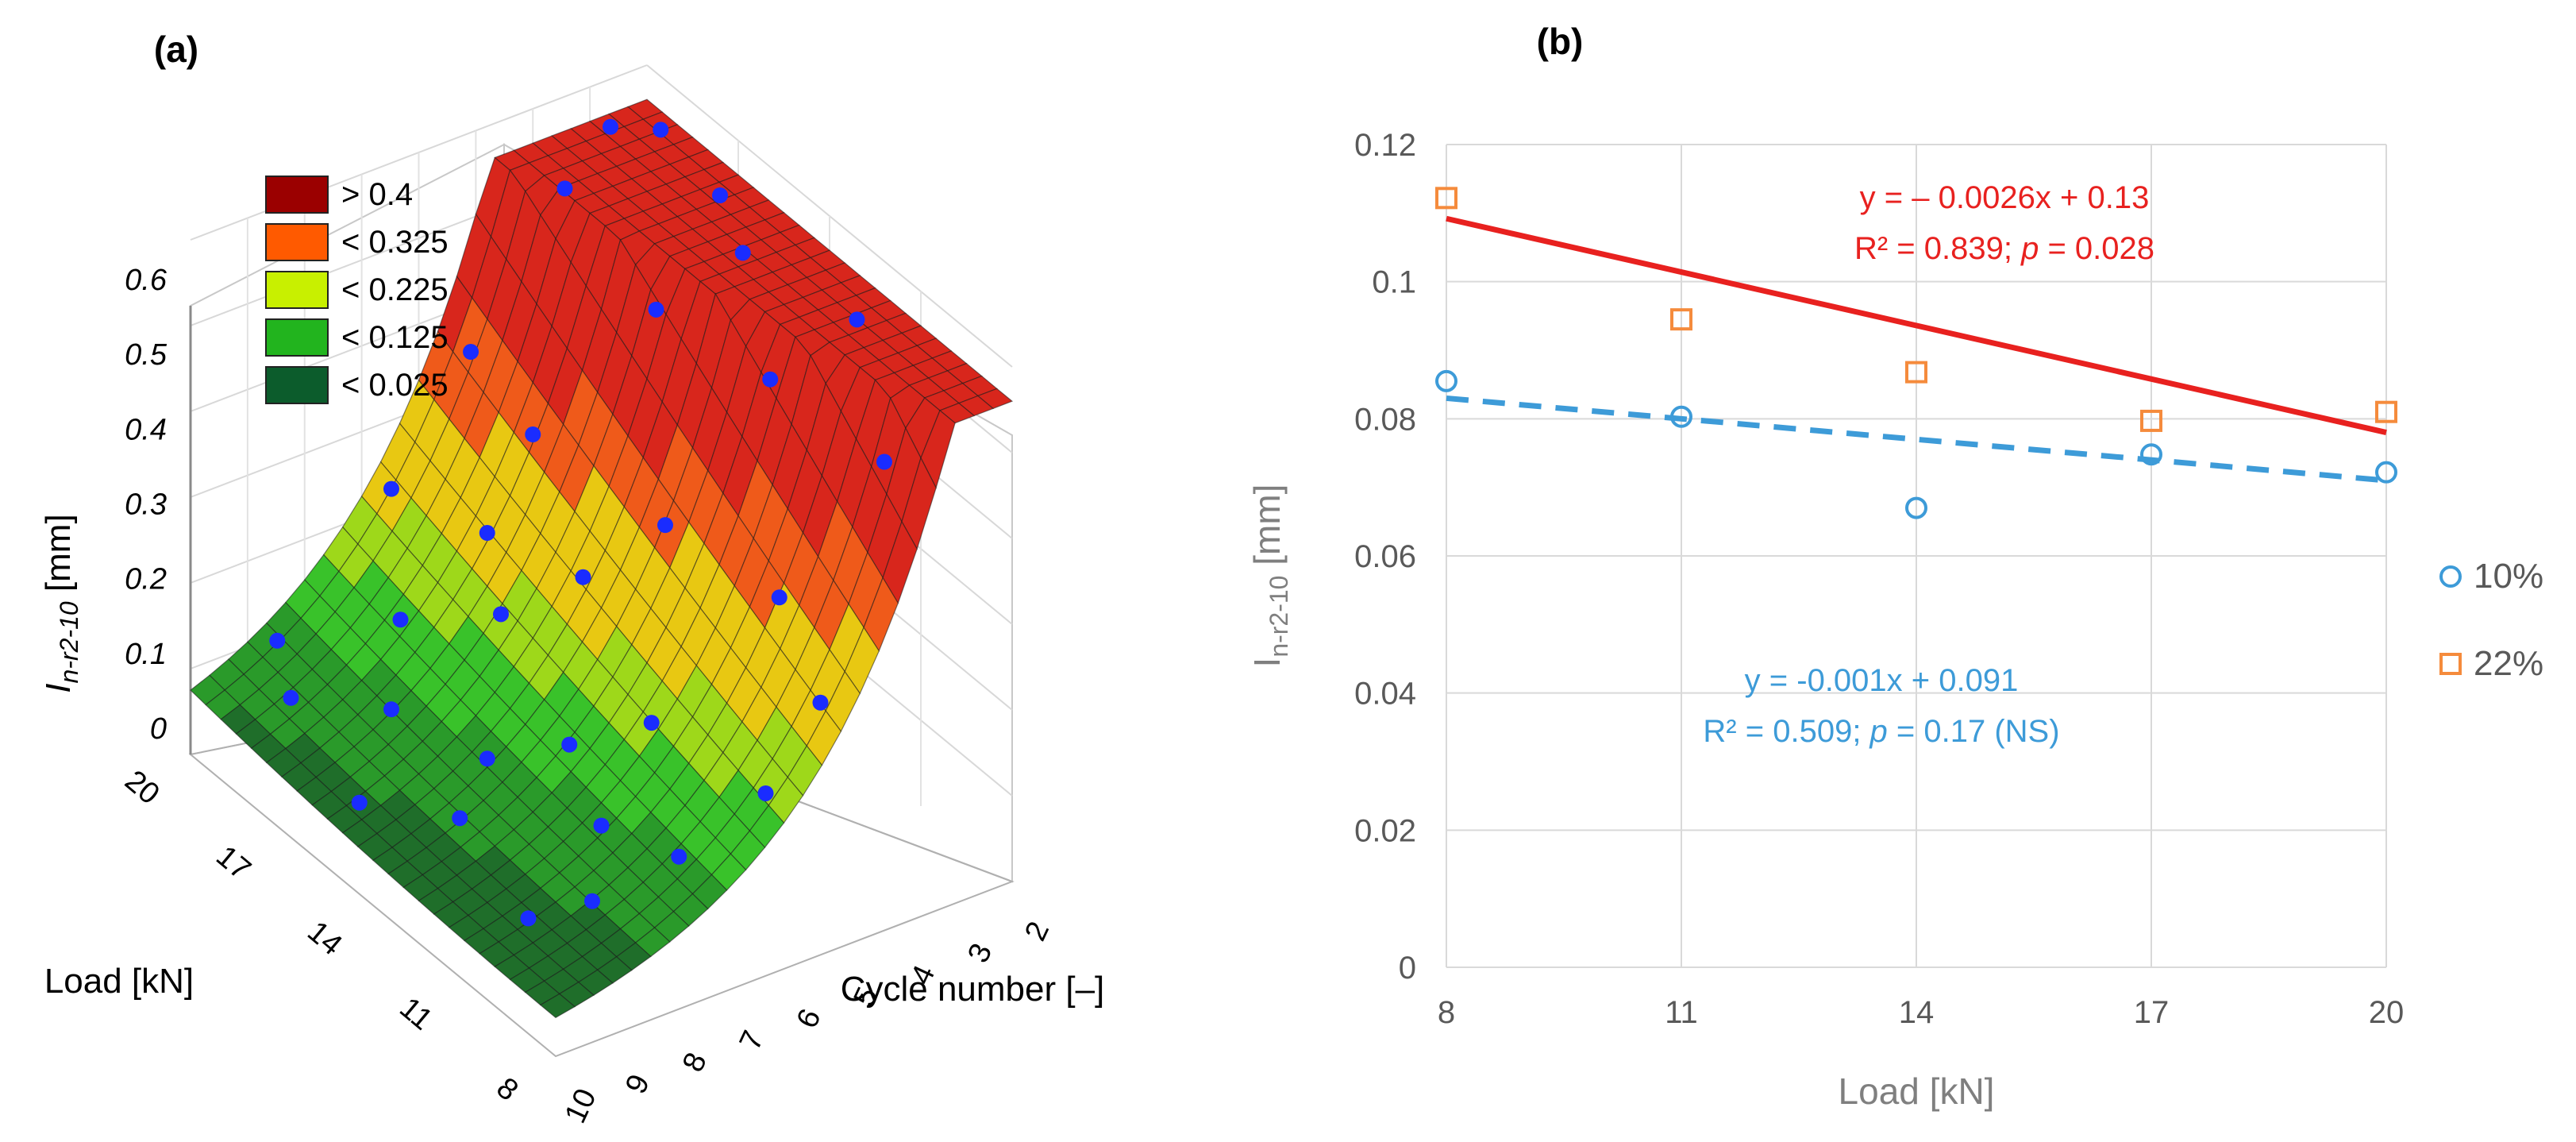 Image resolution: width=2576 pixels, height=1142 pixels. Describe the element at coordinates (2387, 1013) in the screenshot. I see `x-tick-label: 20` at that location.